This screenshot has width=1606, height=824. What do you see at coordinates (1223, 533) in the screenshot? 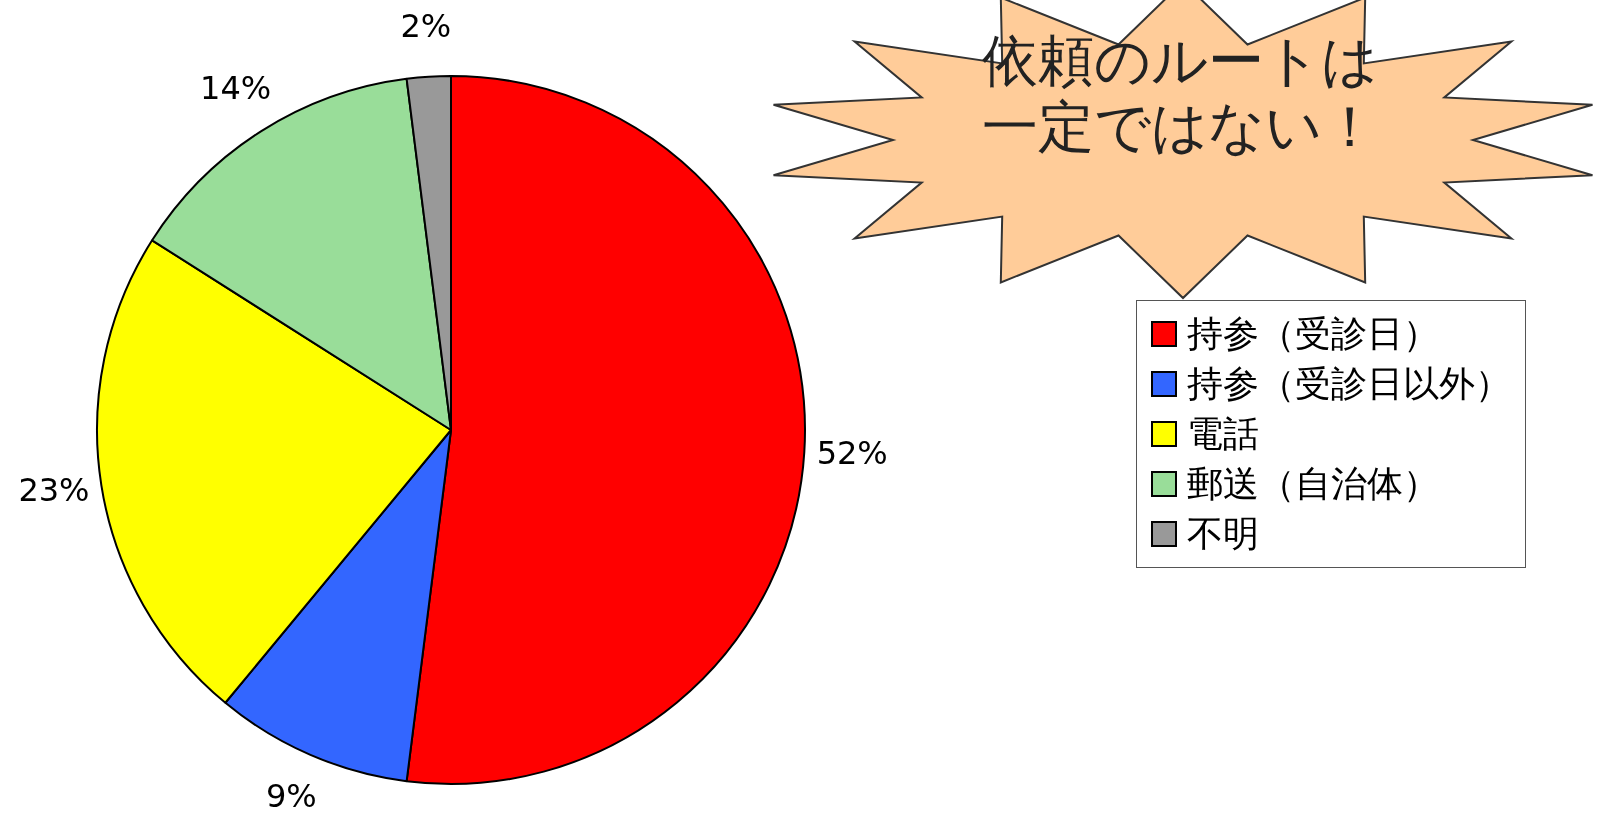
I see `legend-label: 不明` at bounding box center [1223, 533].